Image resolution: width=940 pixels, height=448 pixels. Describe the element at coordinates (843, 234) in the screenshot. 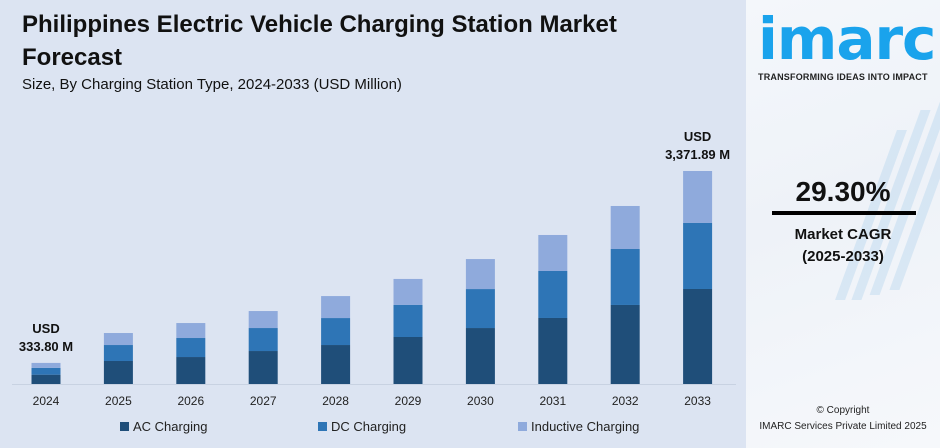

I see `cagr-label: Market CAGR` at that location.